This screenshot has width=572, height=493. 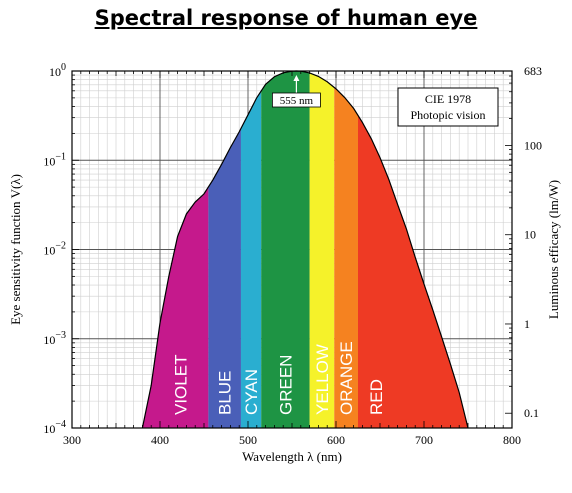 I want to click on peak-annotation: 555 nm, so click(x=296, y=91).